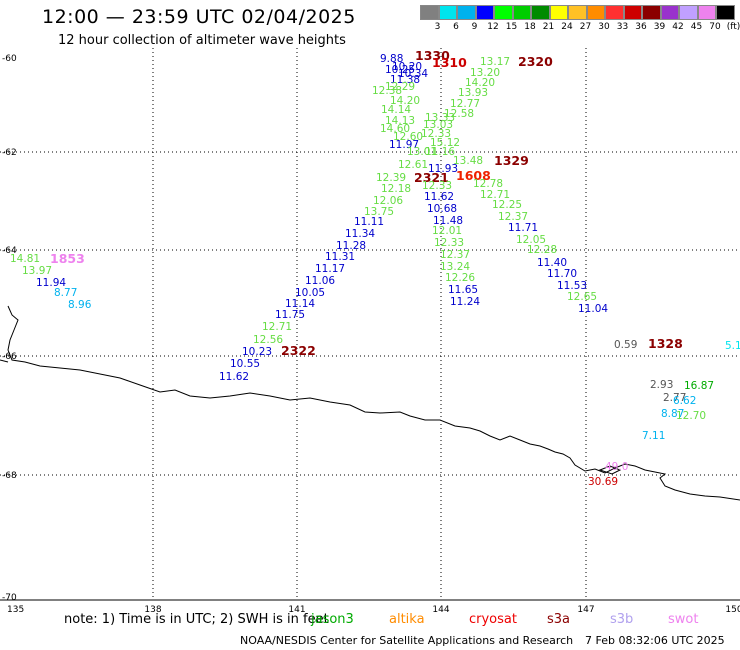 The image size is (740, 650). I want to click on wave-height-value: 49.0, so click(616, 467).